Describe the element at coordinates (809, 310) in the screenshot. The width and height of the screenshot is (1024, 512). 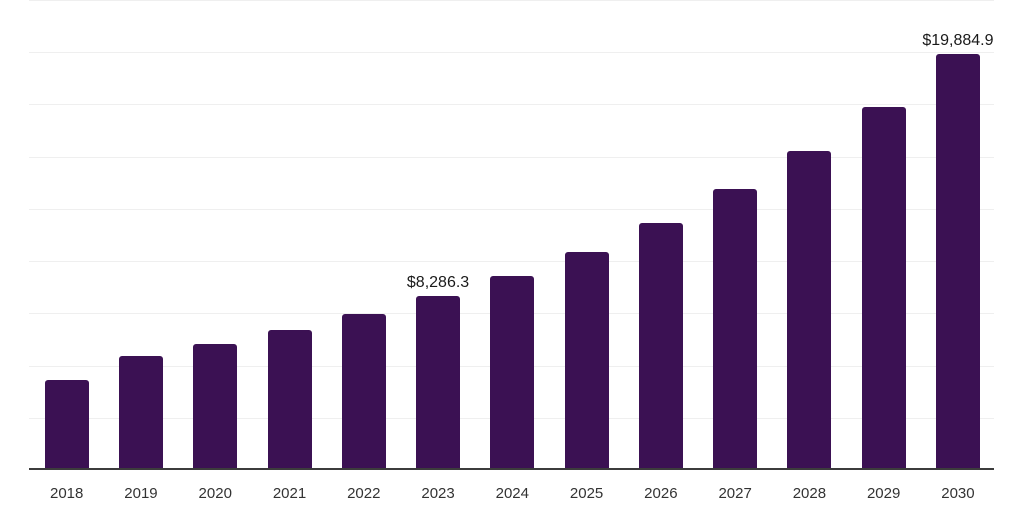
I see `bar-2028` at that location.